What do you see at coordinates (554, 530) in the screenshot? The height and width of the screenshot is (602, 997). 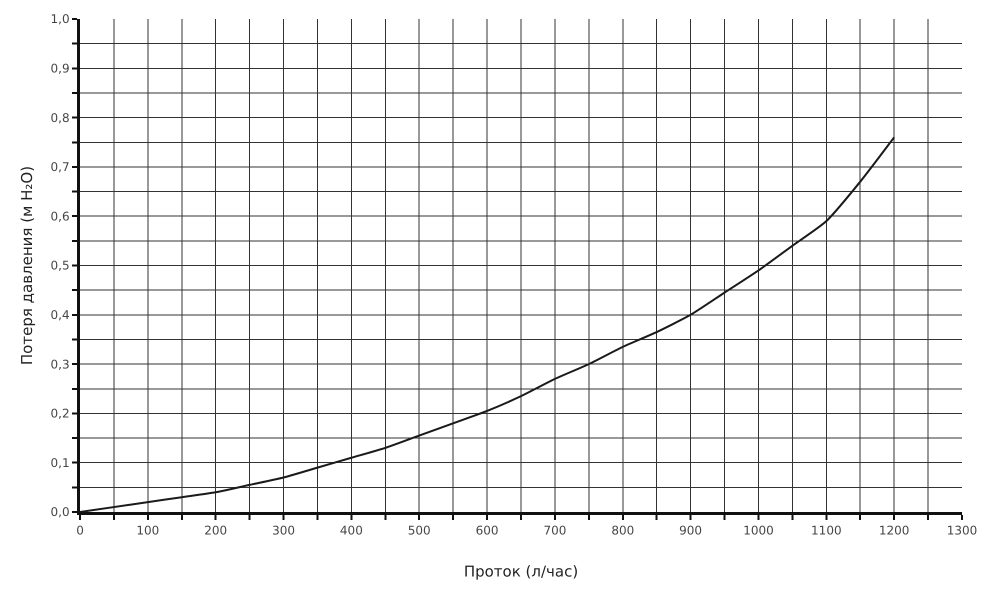 I see `x-tick-label: 700` at bounding box center [554, 530].